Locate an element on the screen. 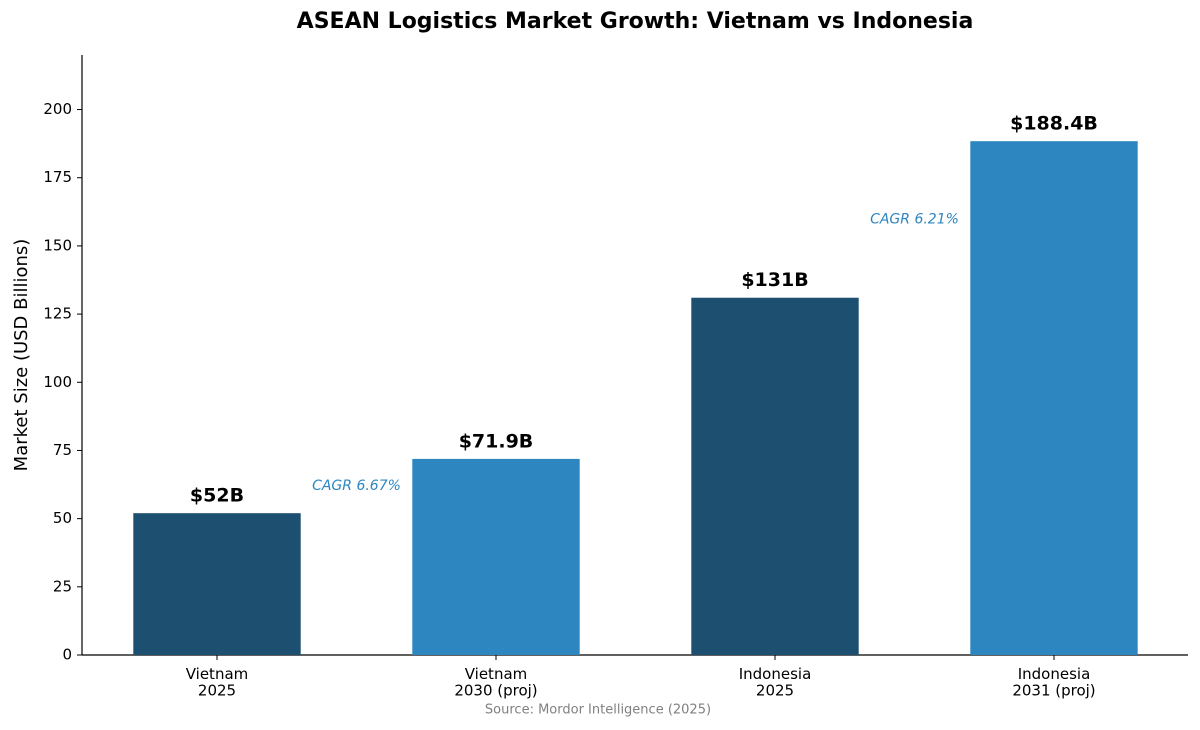  value-label: $71.9B is located at coordinates (496, 441).